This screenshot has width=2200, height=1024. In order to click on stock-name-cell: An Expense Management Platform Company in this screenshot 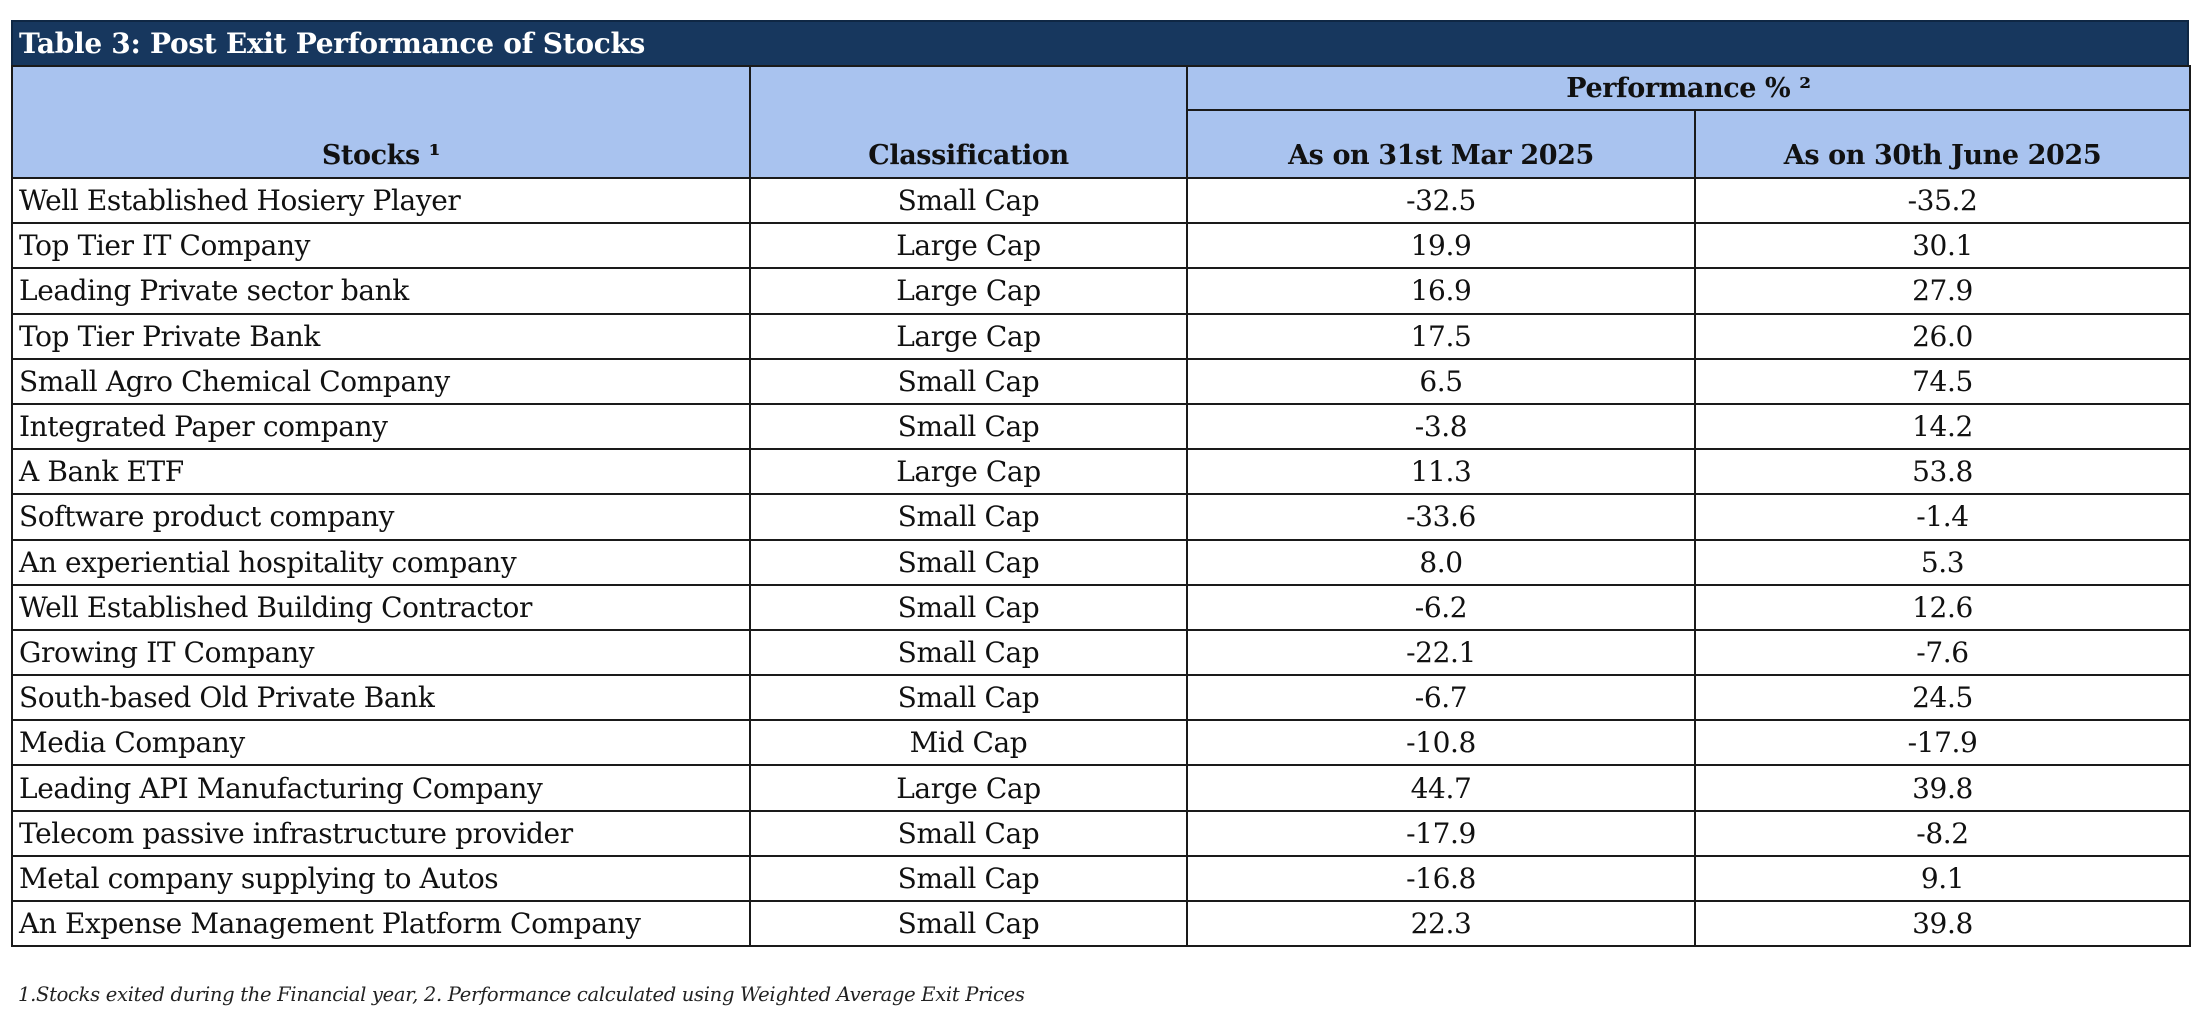, I will do `click(381, 923)`.